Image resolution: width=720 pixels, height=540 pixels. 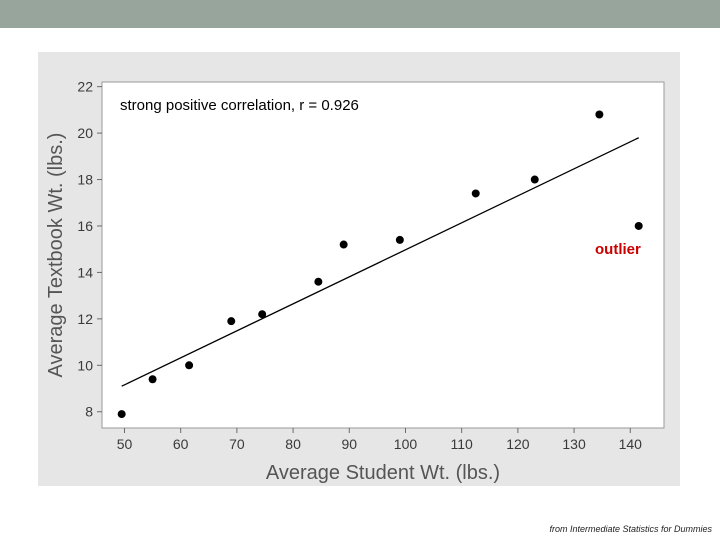 What do you see at coordinates (85, 226) in the screenshot?
I see `y-tick-label: 16` at bounding box center [85, 226].